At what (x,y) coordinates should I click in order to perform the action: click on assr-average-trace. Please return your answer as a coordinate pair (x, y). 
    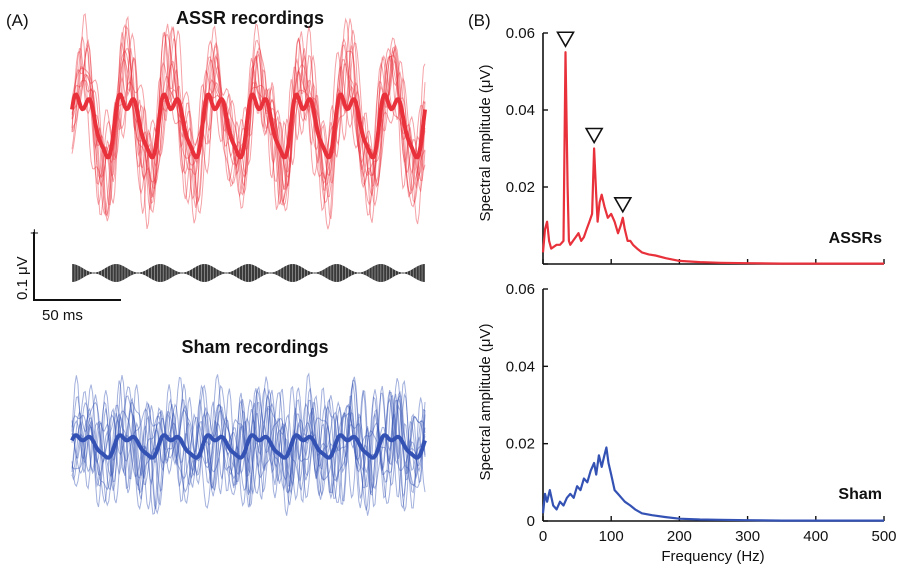
    Looking at the image, I should click on (248, 126).